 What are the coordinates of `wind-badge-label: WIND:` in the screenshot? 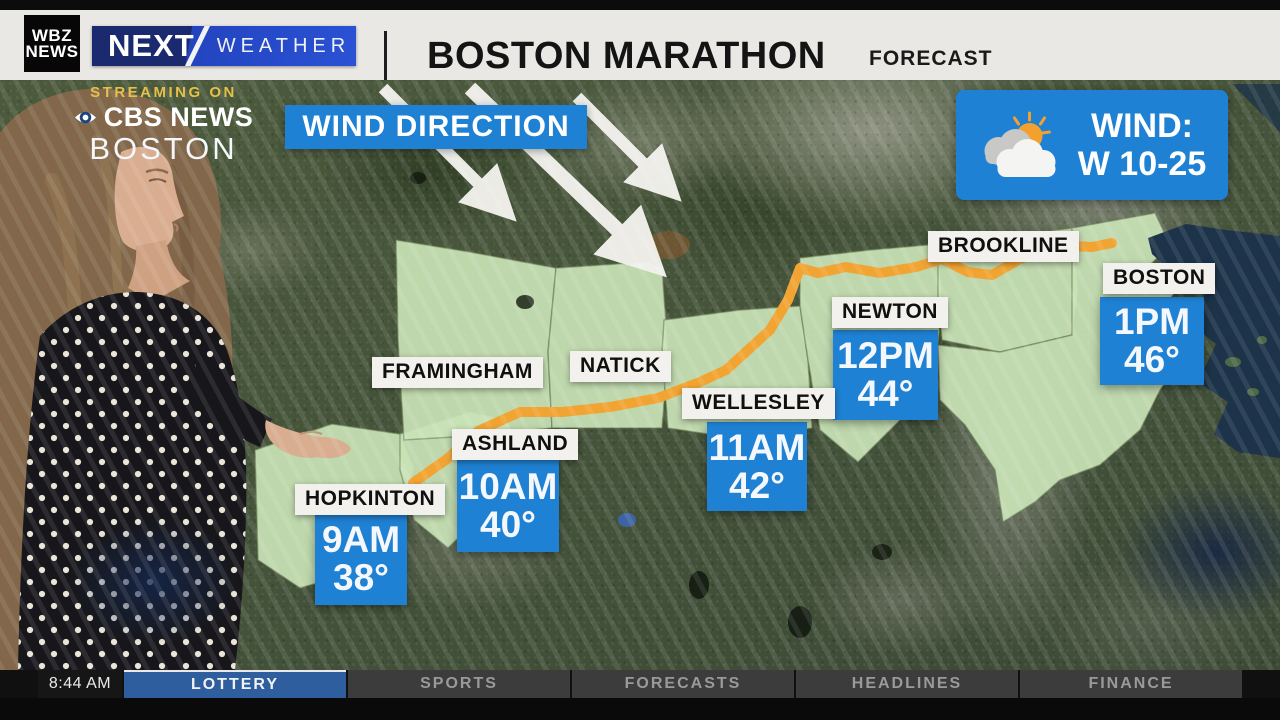 It's located at (1142, 125).